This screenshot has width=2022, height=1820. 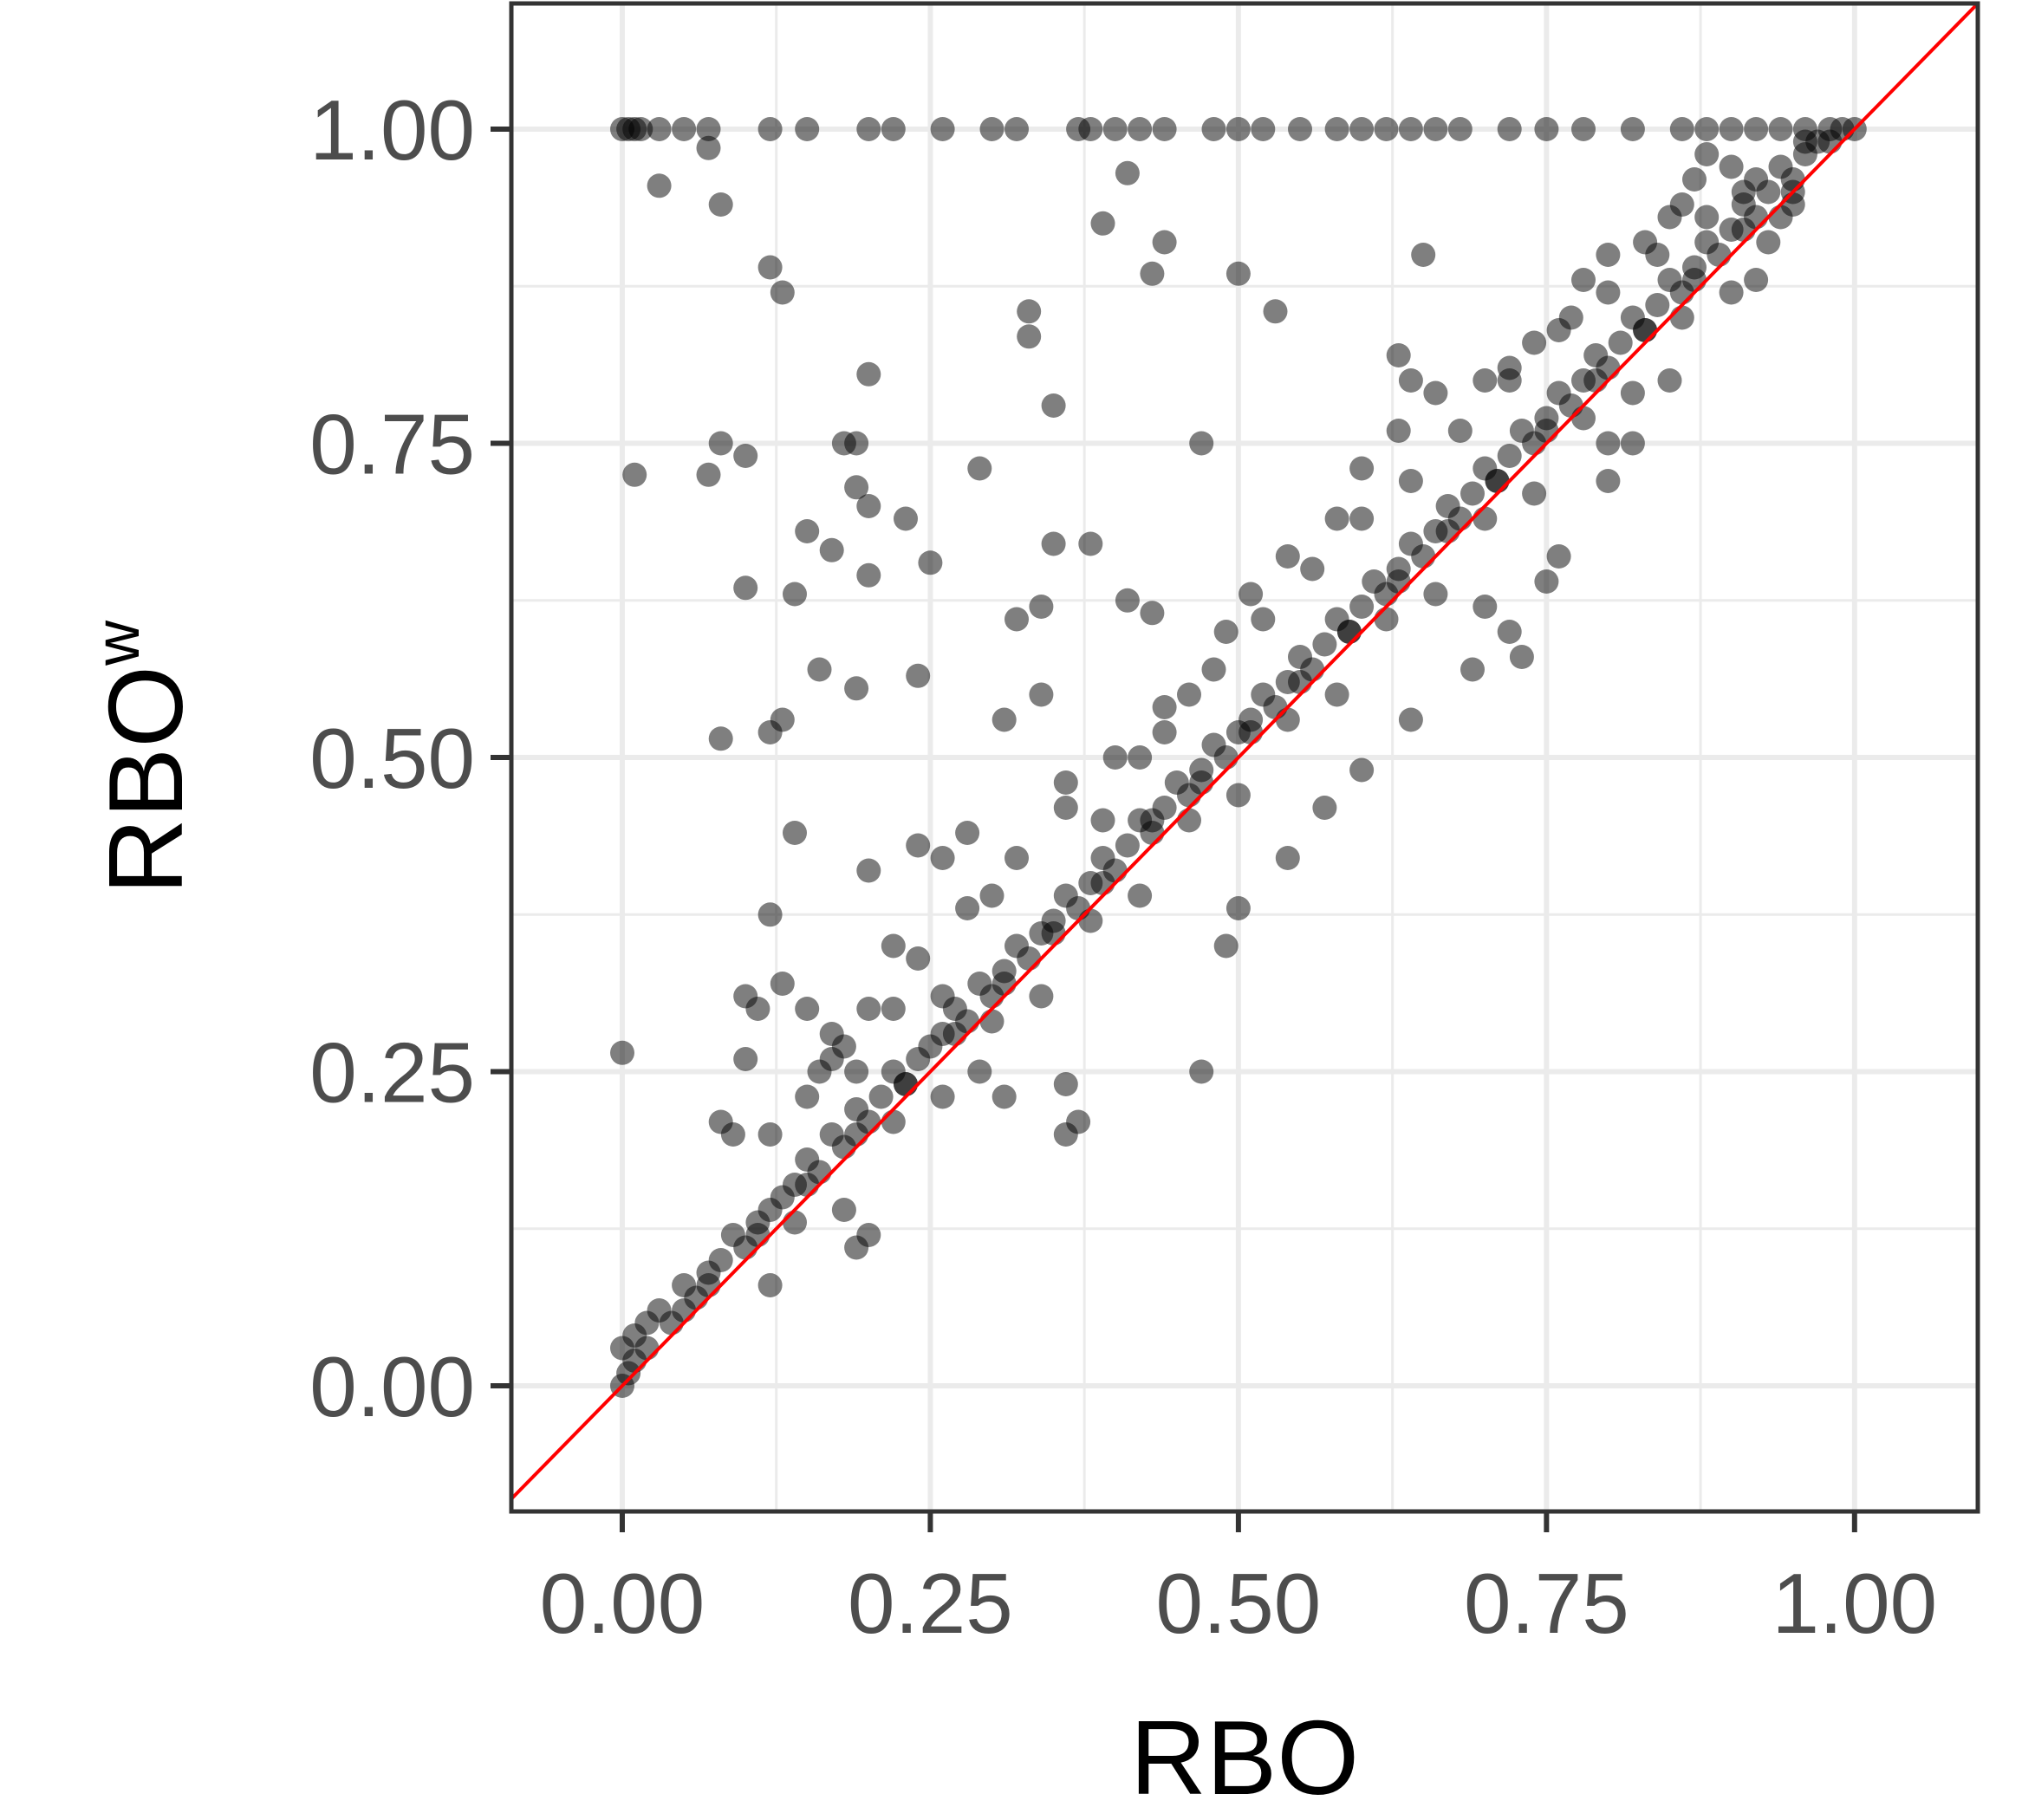 What do you see at coordinates (146, 780) in the screenshot?
I see `y-axis-title-main: RBO` at bounding box center [146, 780].